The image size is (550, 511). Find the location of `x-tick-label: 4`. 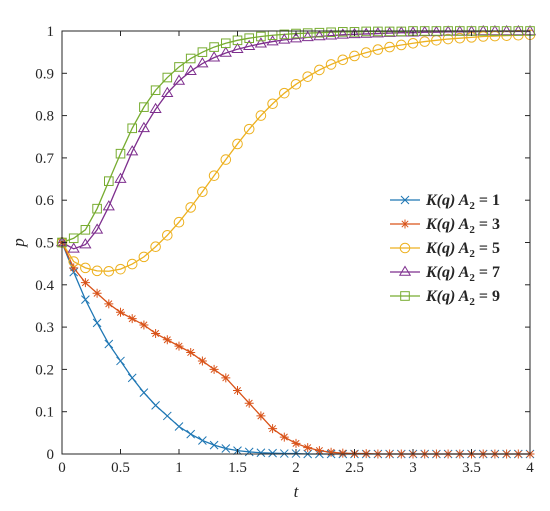

x-tick-label: 4 is located at coordinates (530, 468).